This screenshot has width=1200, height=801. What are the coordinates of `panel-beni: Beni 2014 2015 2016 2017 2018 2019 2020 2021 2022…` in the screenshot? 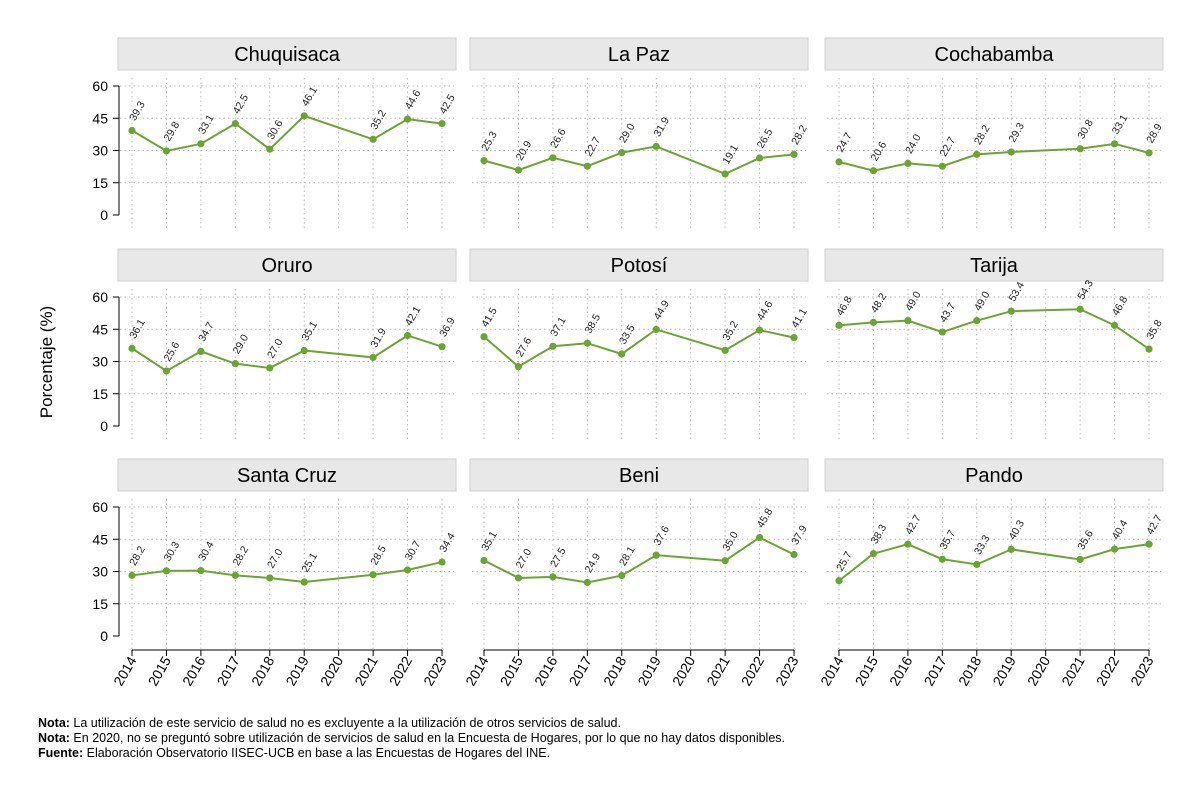 It's located at (636, 573).